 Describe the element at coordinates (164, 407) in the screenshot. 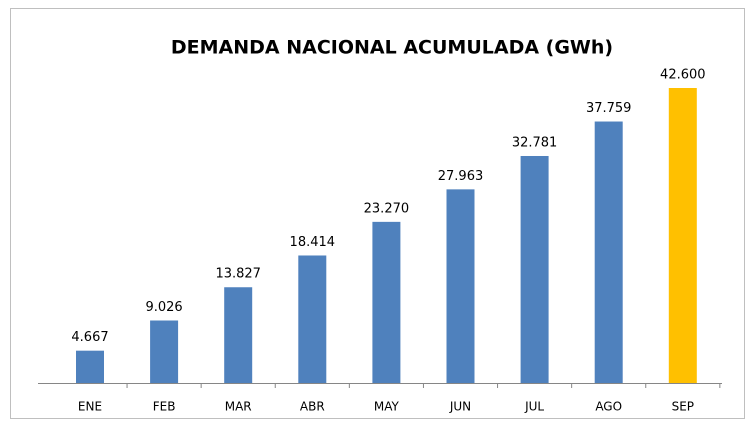

I see `x-tick-label: FEB` at that location.